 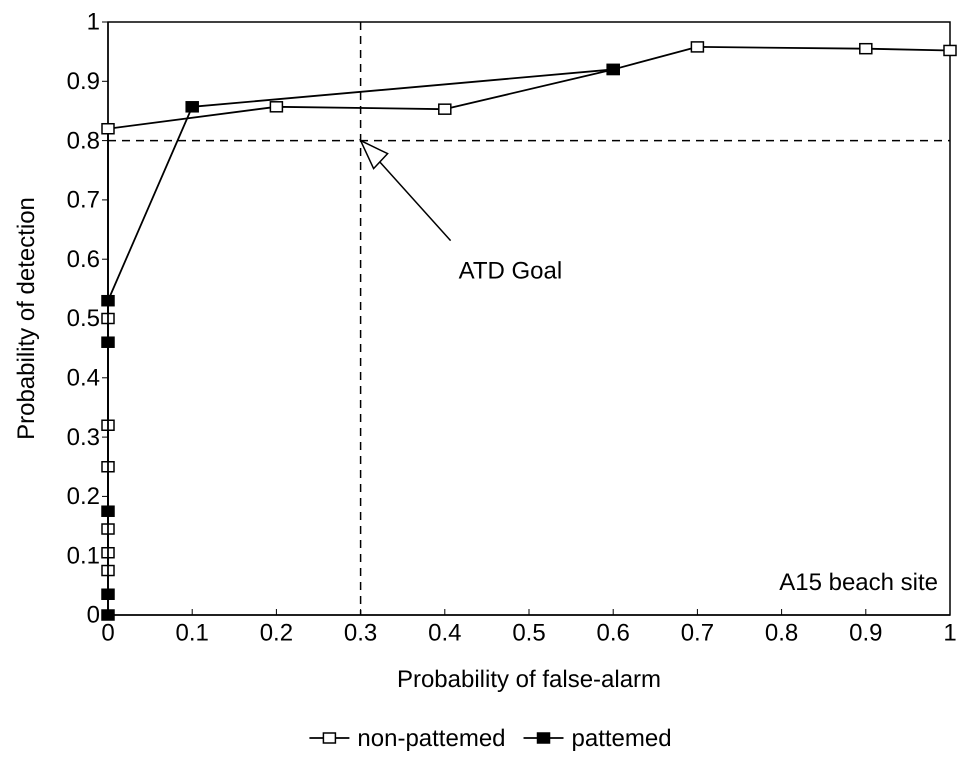 What do you see at coordinates (431, 738) in the screenshot?
I see `legend-label: non-pattemed` at bounding box center [431, 738].